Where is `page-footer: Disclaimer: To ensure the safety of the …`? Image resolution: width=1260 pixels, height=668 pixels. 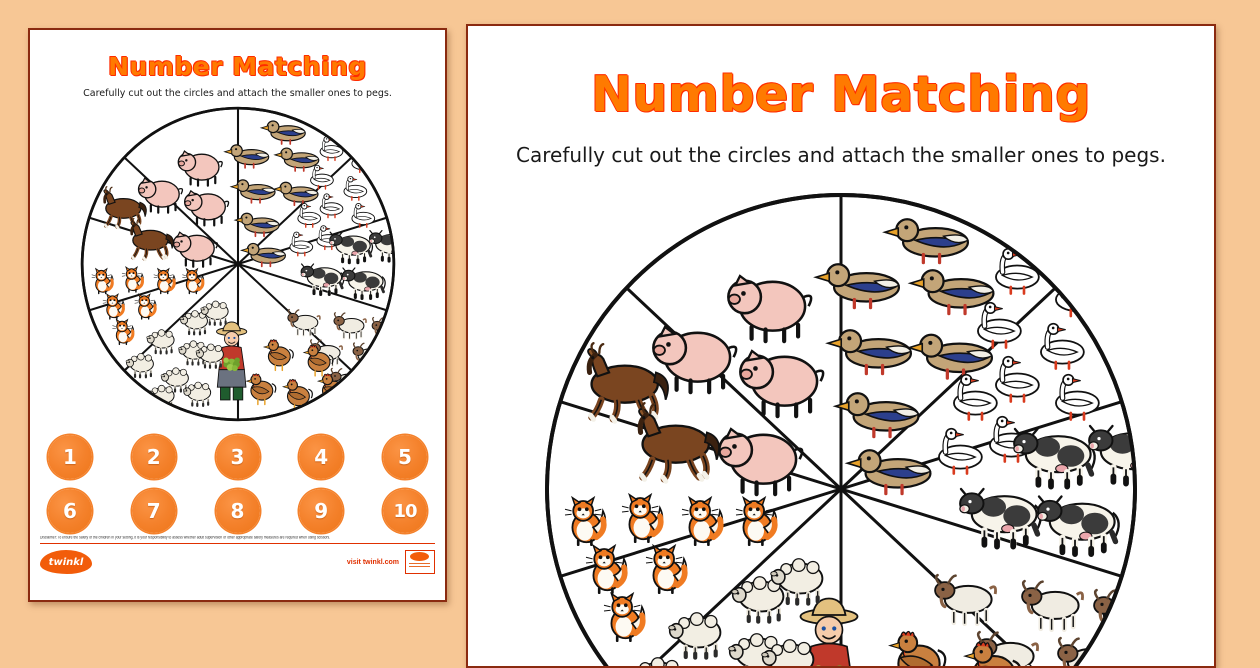
page-footer: Disclaimer: To ensure the safety of the … is located at coordinates (237, 555).